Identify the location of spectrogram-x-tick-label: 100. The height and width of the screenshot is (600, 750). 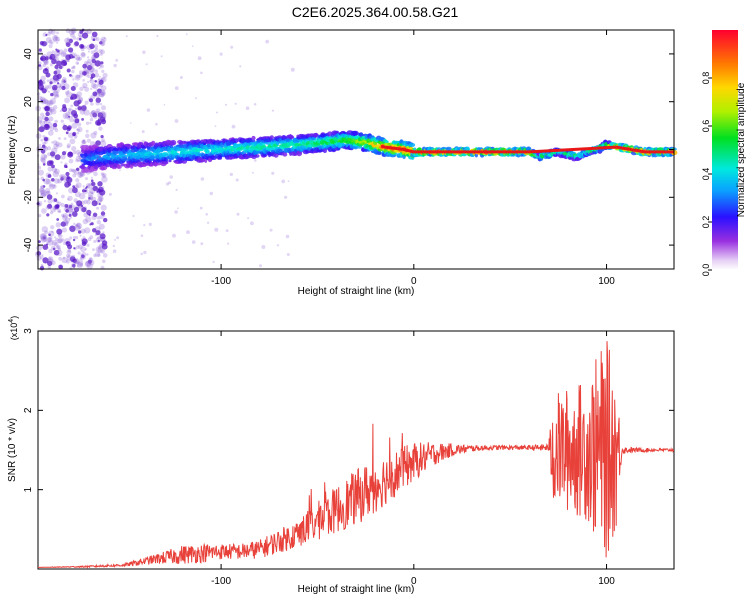
(606, 281).